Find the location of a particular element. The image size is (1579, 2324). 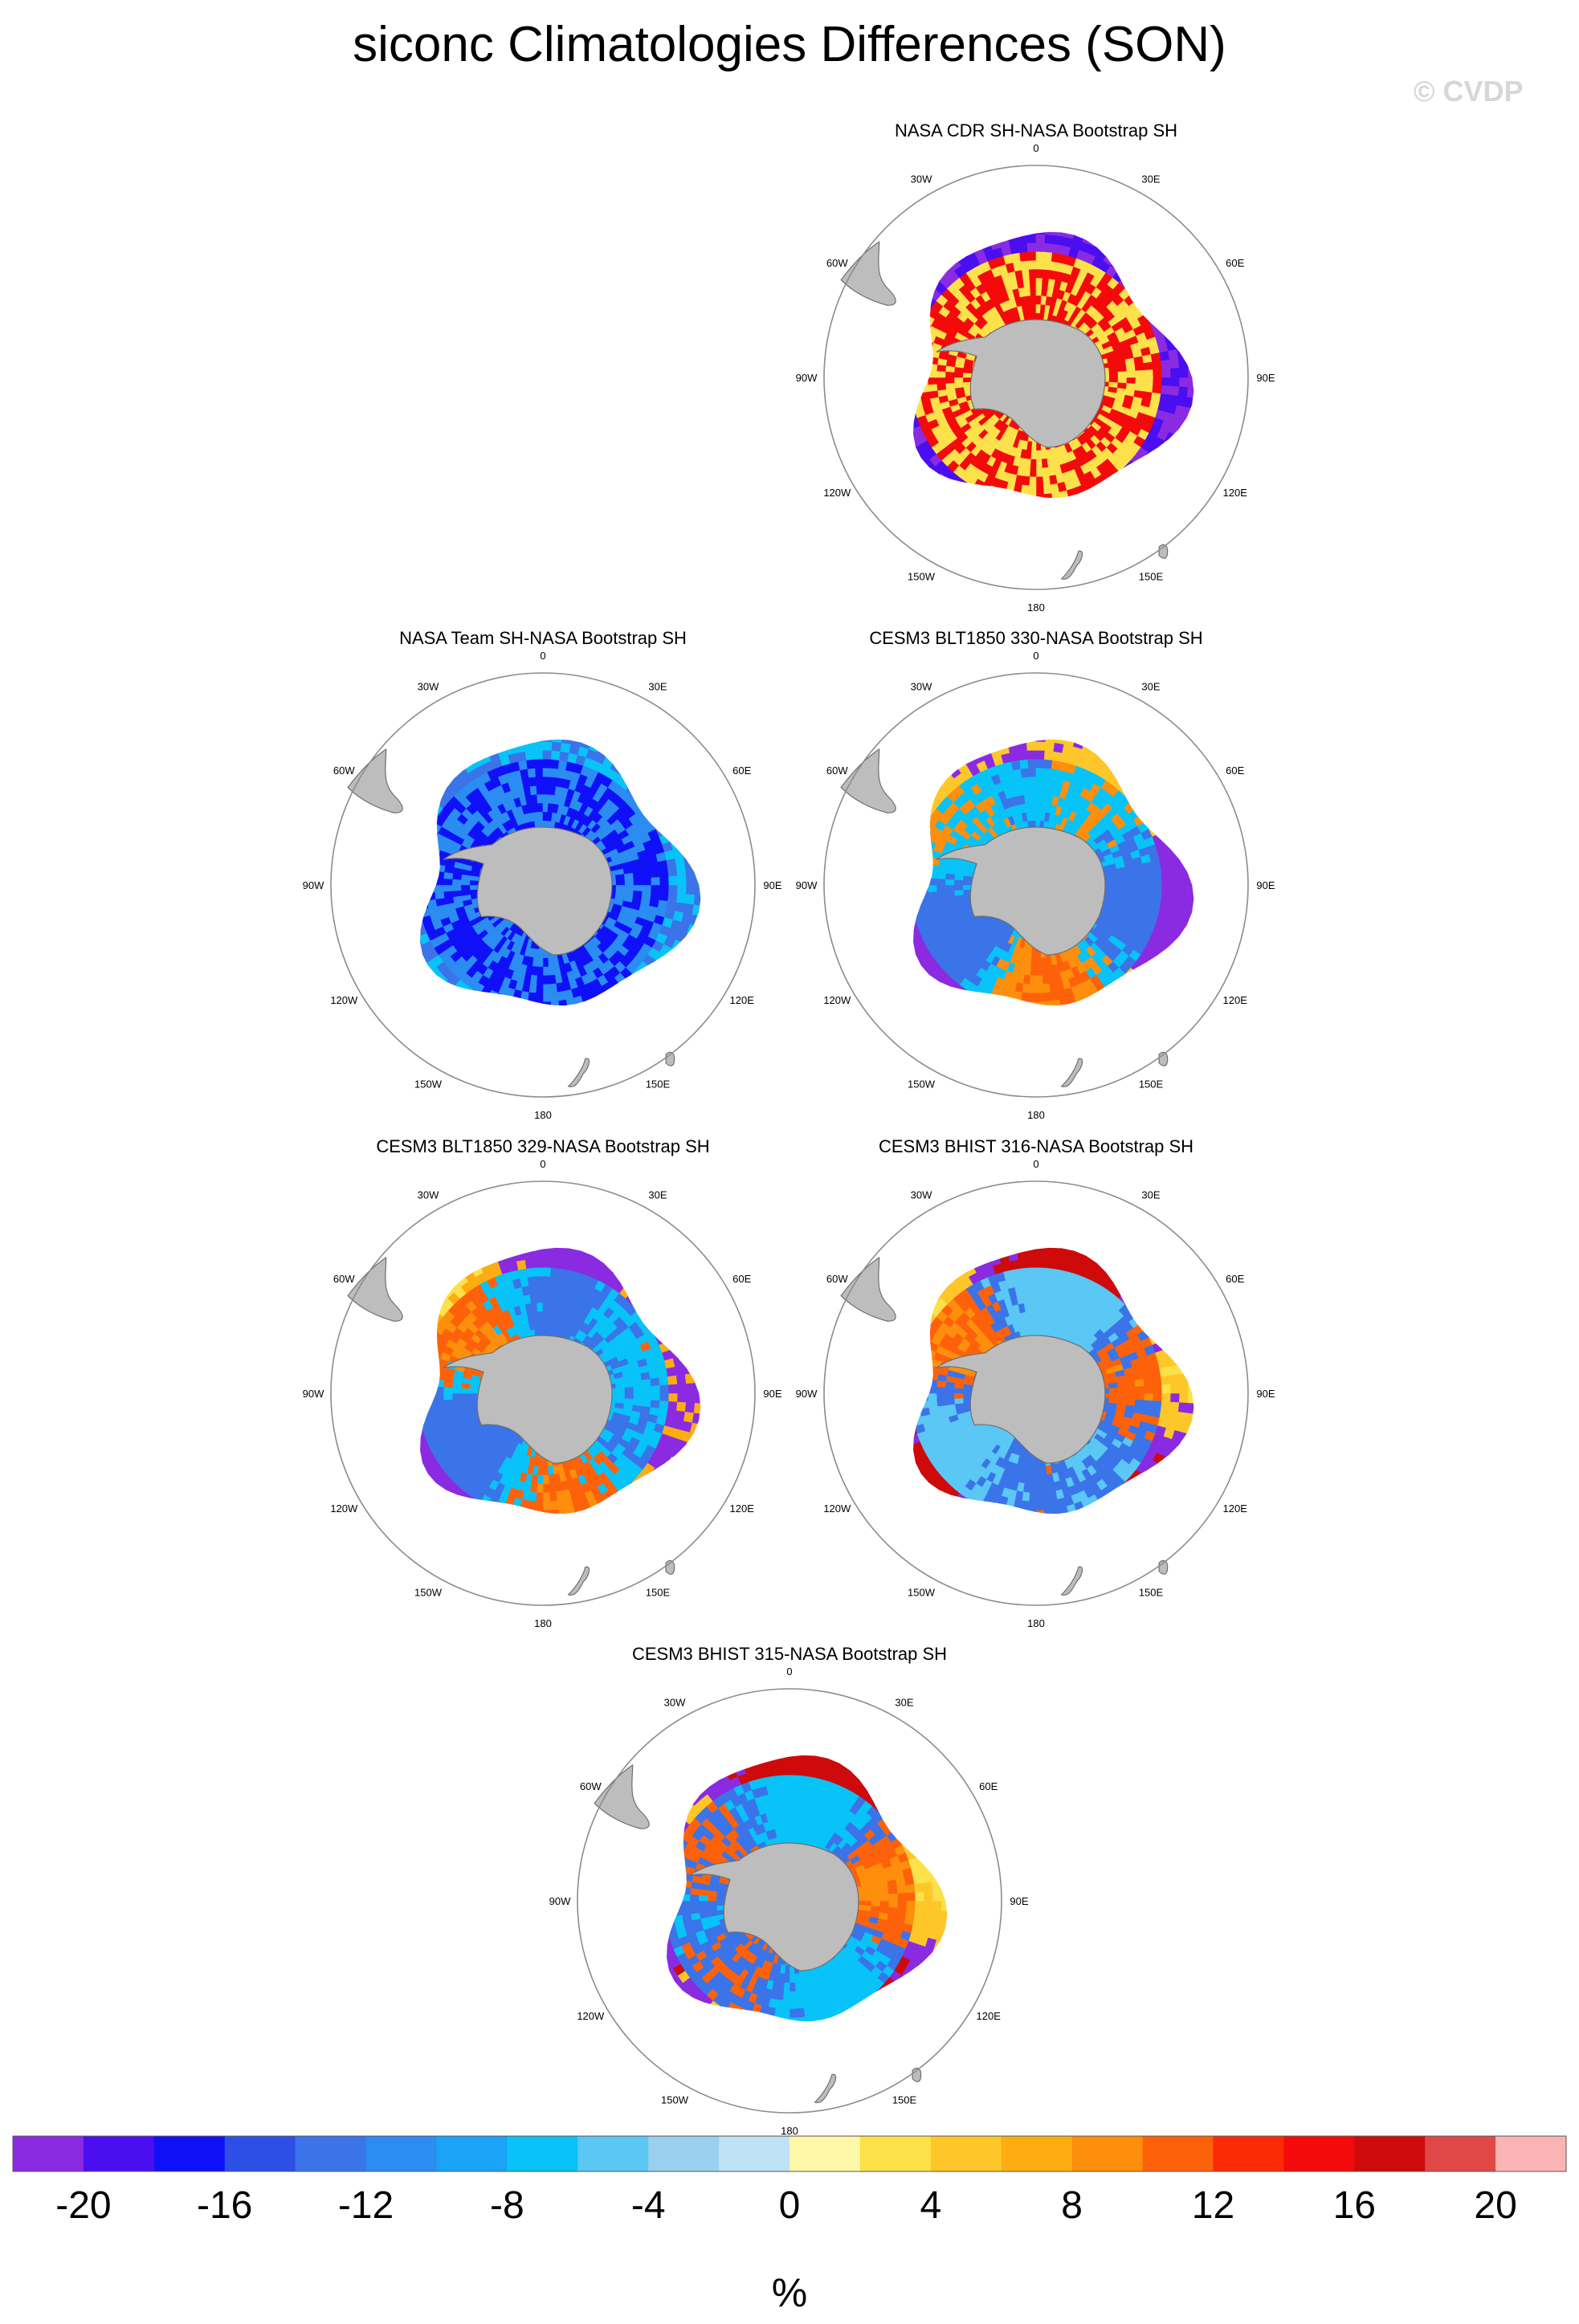

colorbar-tick-label: -8 is located at coordinates (507, 2205).